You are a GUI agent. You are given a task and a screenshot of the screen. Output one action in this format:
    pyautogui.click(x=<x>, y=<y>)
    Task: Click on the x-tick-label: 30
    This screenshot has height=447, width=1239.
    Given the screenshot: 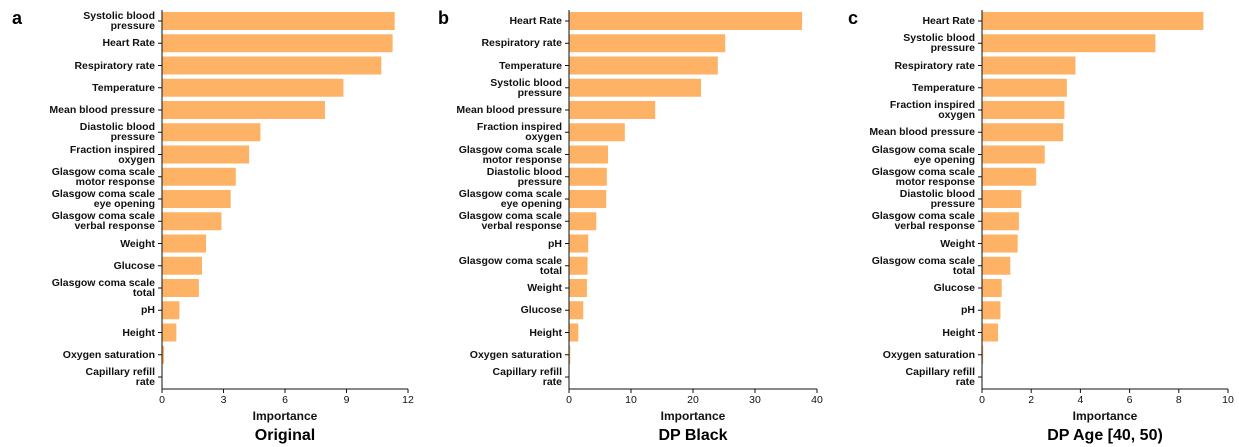 What is the action you would take?
    pyautogui.click(x=755, y=400)
    